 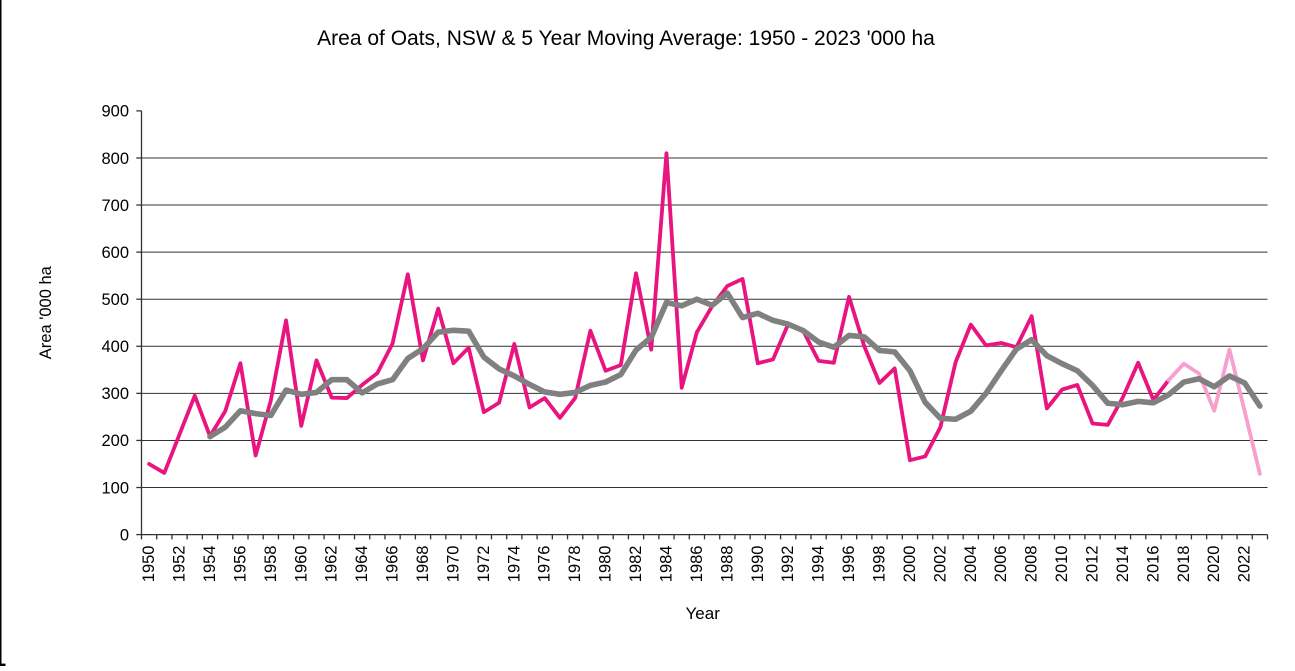 I want to click on svg-text: Area '000 ha, so click(x=46, y=312).